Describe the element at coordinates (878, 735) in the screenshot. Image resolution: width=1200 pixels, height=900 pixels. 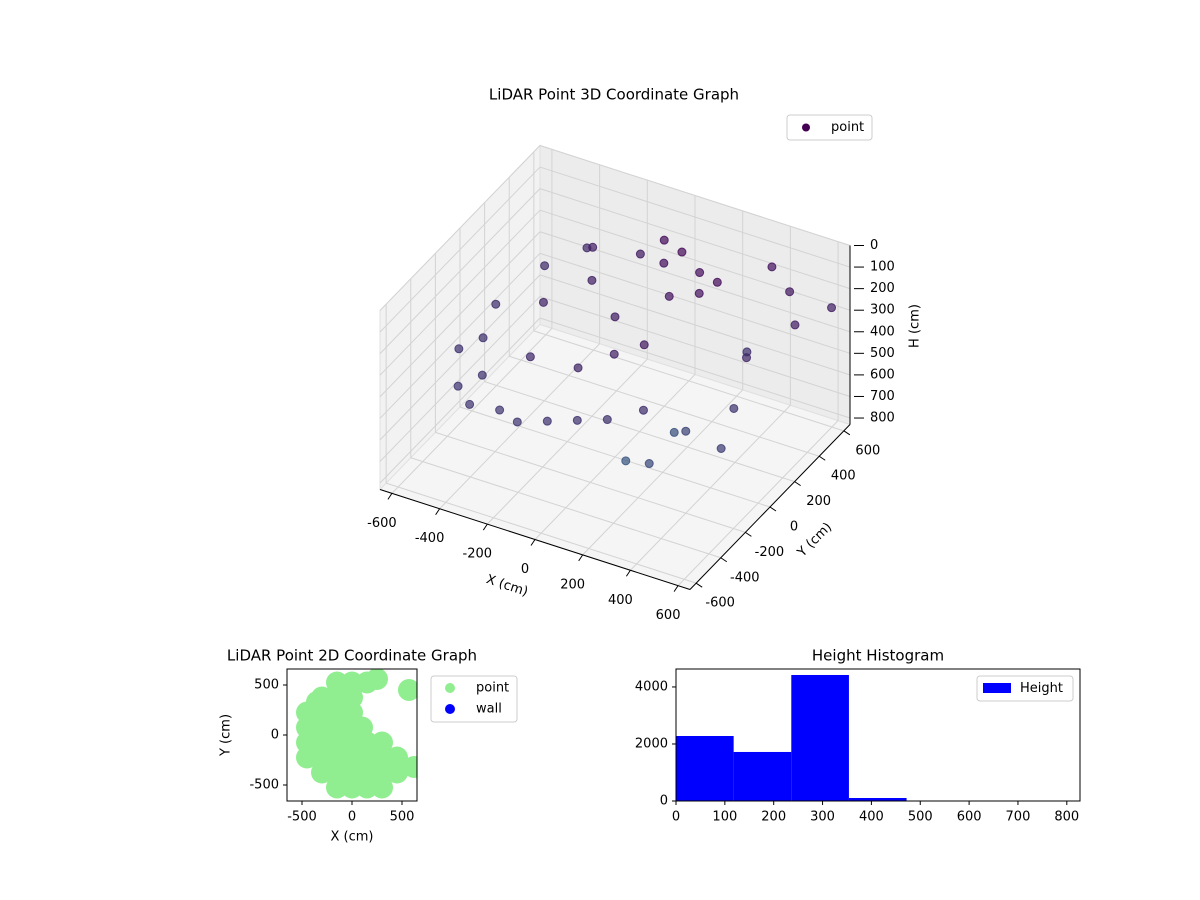
I see `axes-frame` at that location.